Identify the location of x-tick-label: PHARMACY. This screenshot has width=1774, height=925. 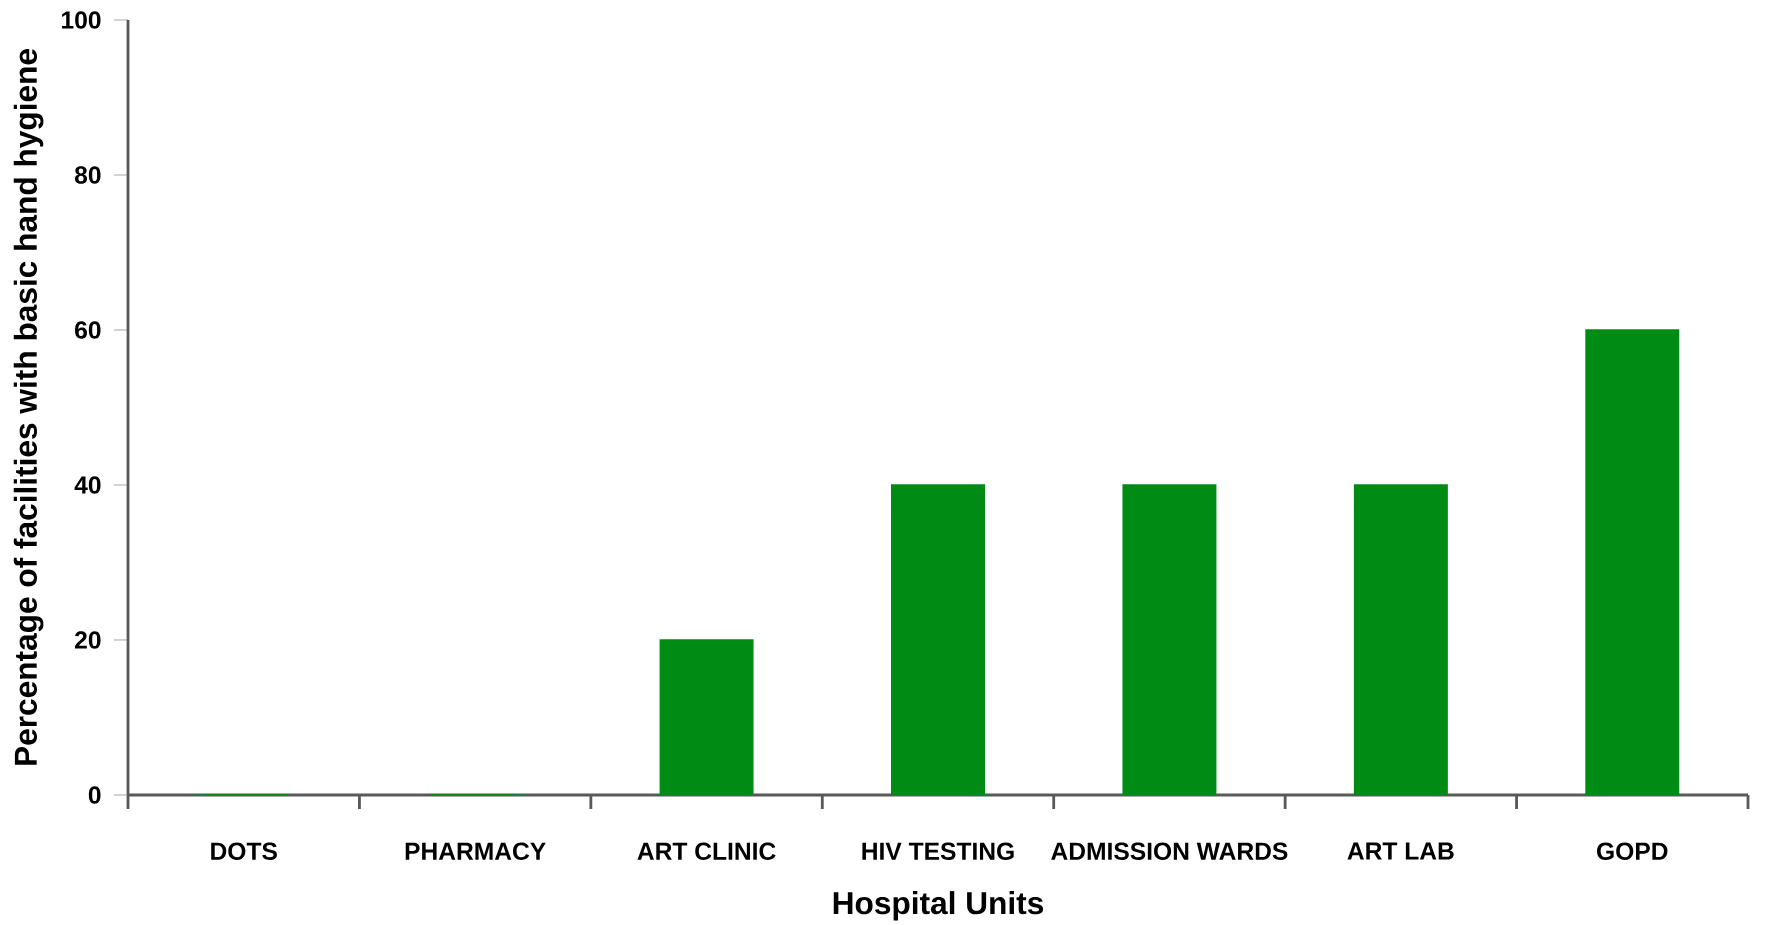
(475, 851).